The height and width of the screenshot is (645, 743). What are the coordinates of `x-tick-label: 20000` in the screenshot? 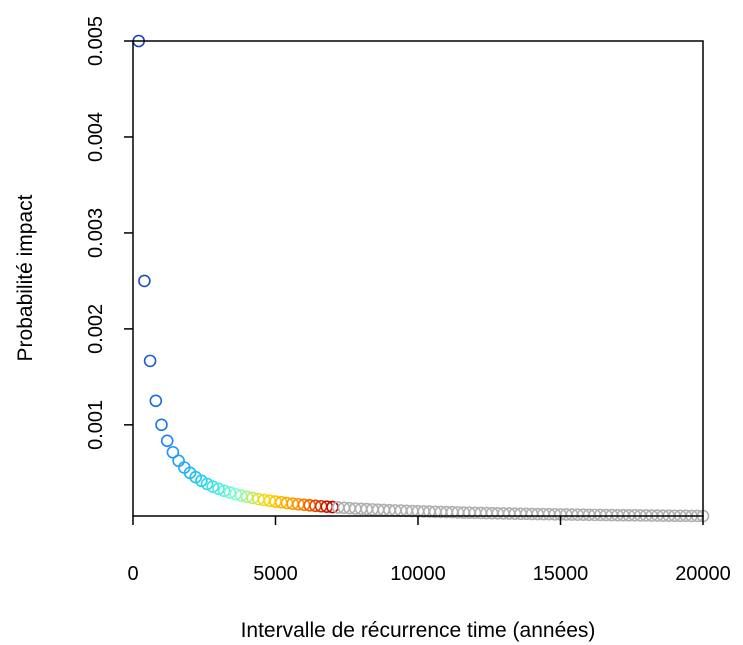 It's located at (703, 574).